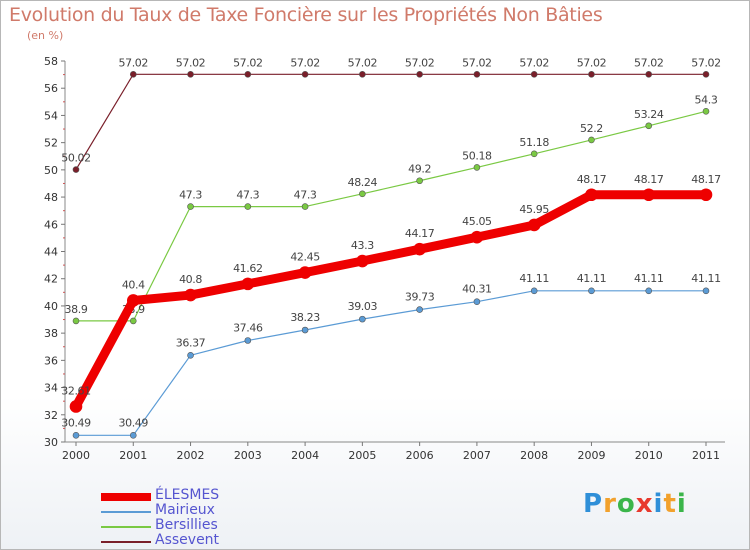  I want to click on data-label: 37.46, so click(248, 327).